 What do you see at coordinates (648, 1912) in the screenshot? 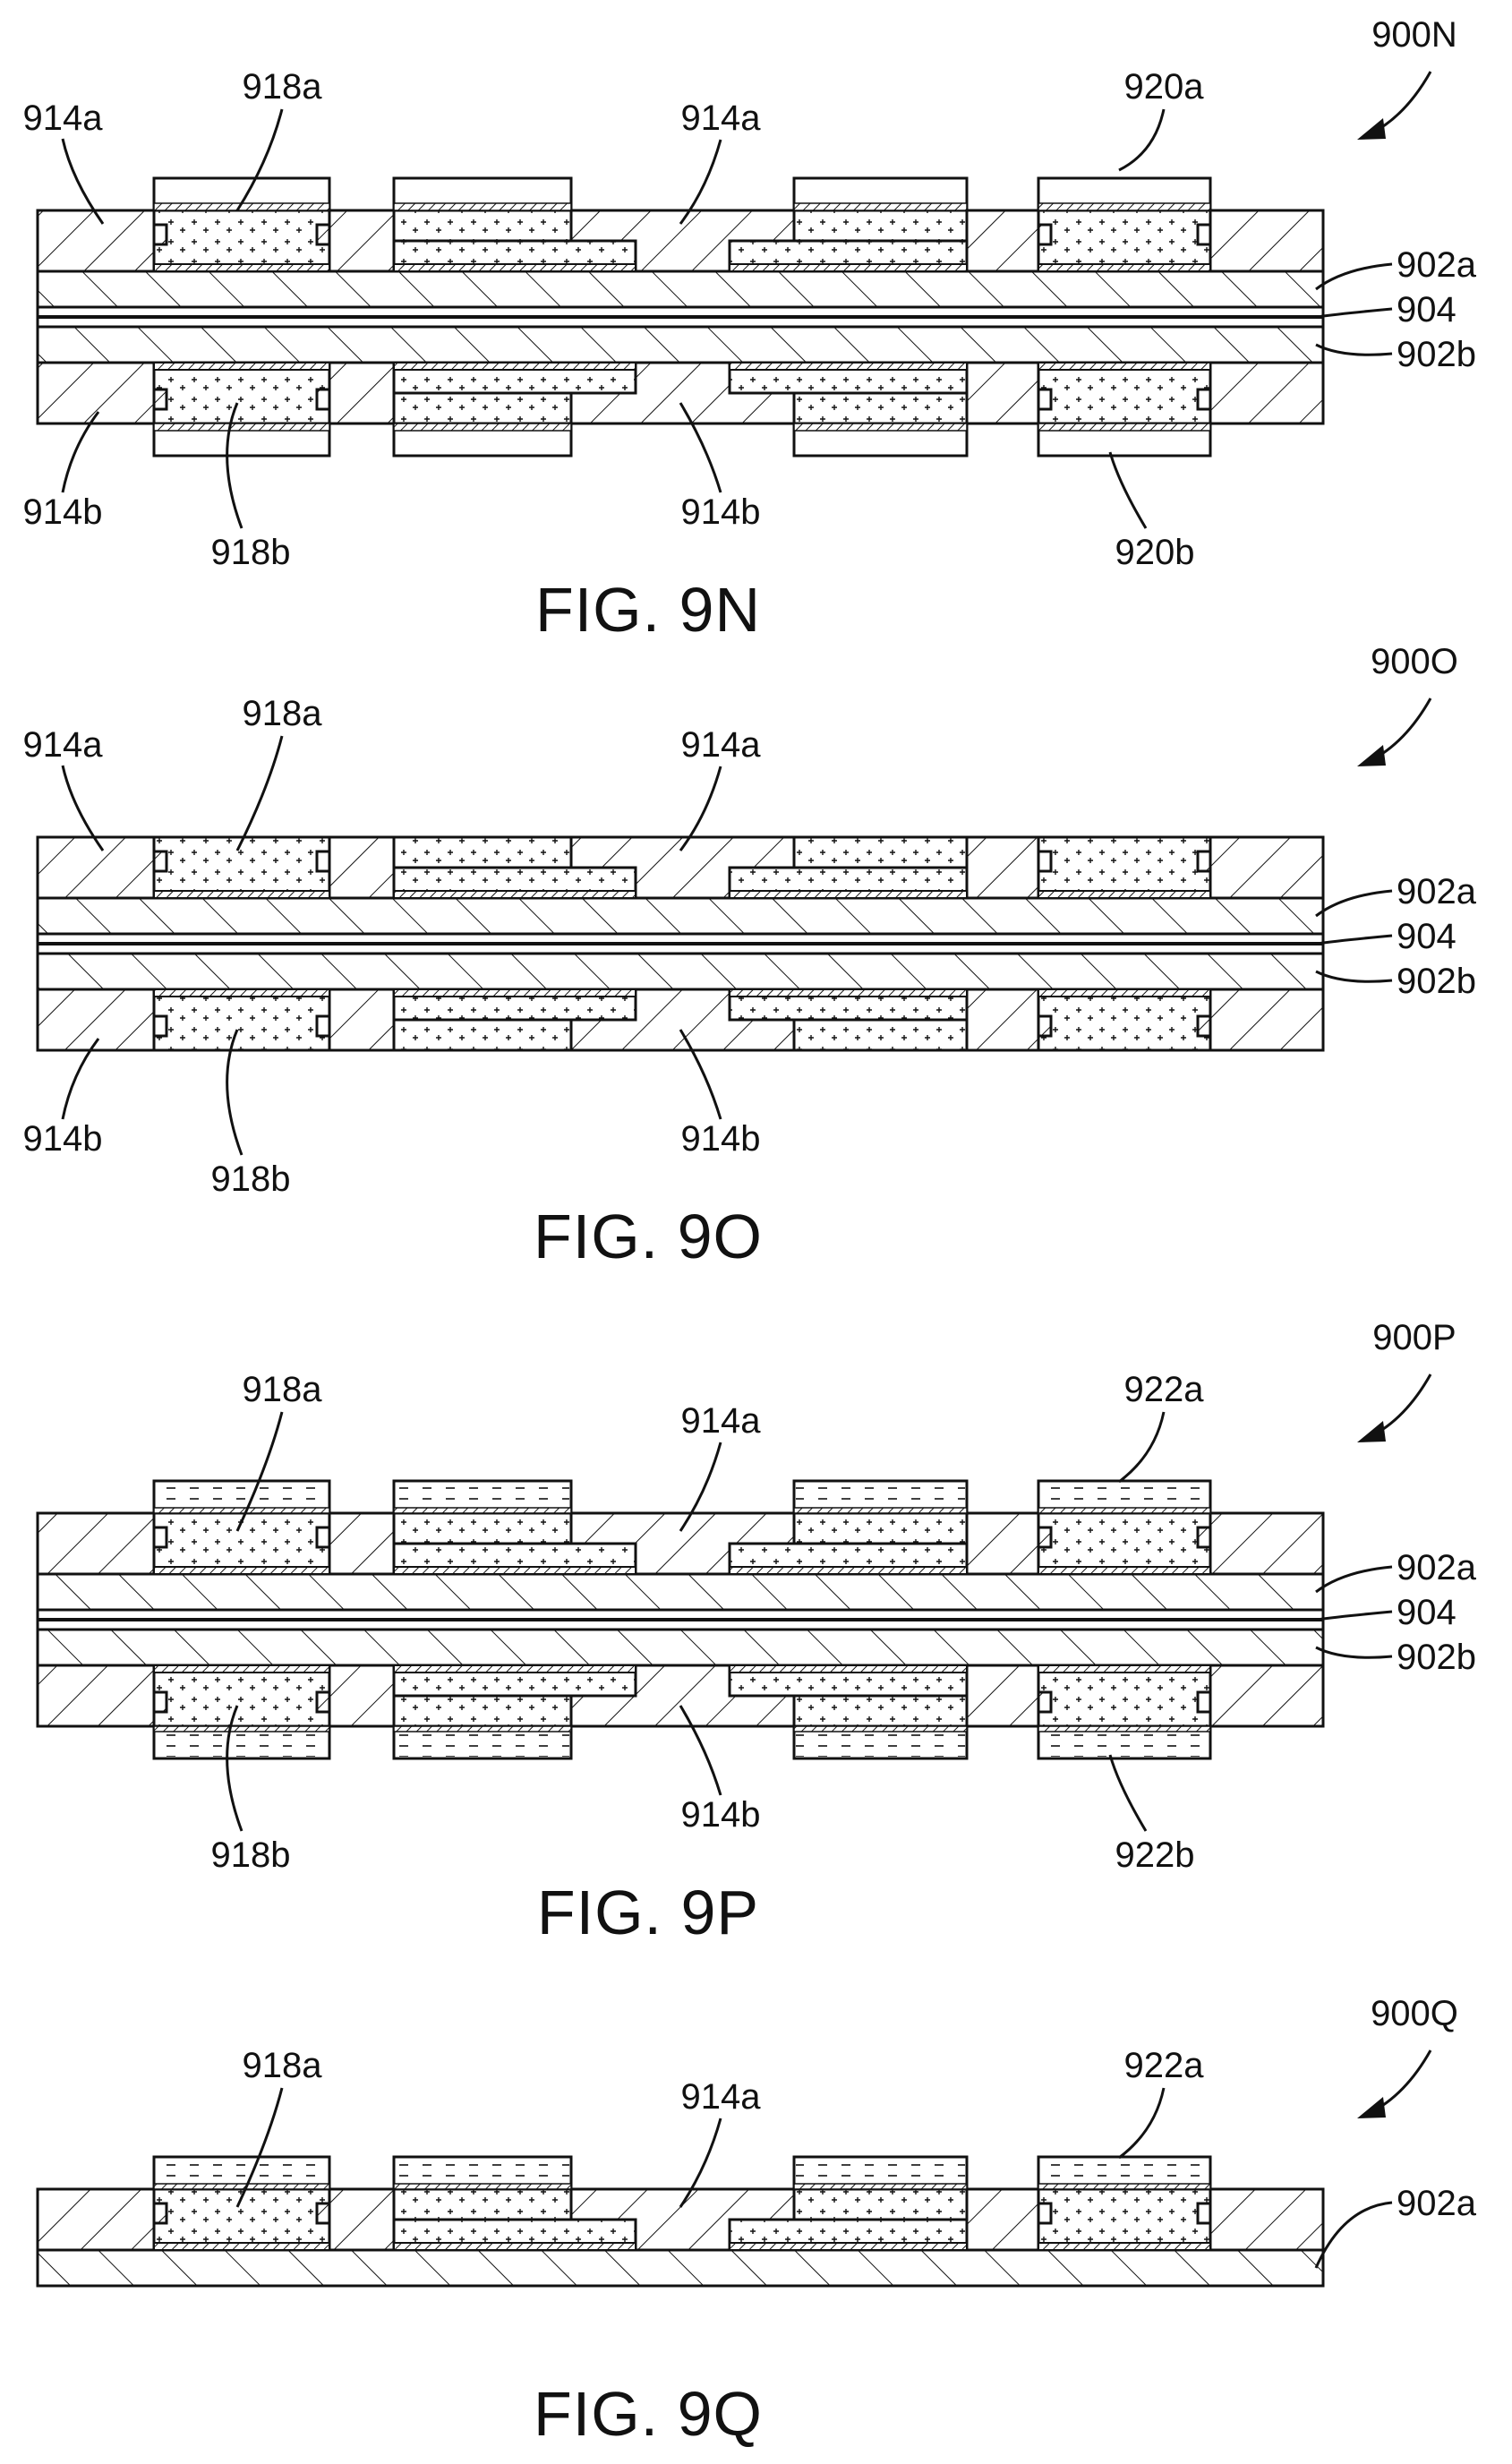
I see `figure-caption: FIG. 9P` at bounding box center [648, 1912].